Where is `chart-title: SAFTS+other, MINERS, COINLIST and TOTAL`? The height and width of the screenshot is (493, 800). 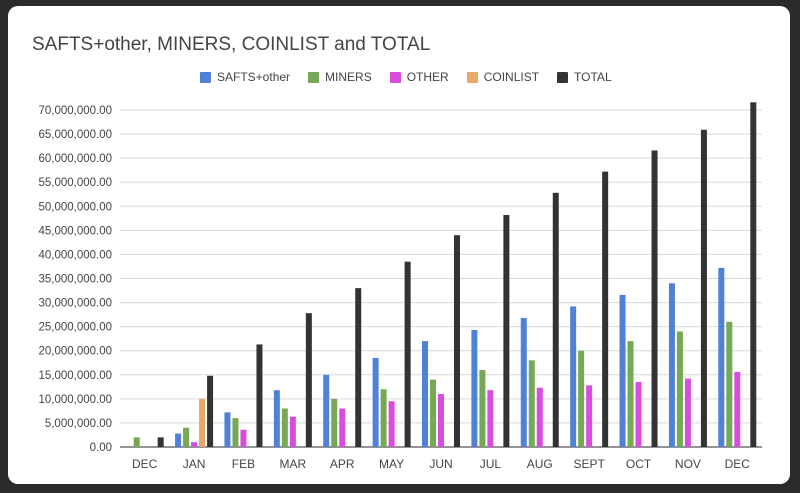 chart-title: SAFTS+other, MINERS, COINLIST and TOTAL is located at coordinates (231, 44).